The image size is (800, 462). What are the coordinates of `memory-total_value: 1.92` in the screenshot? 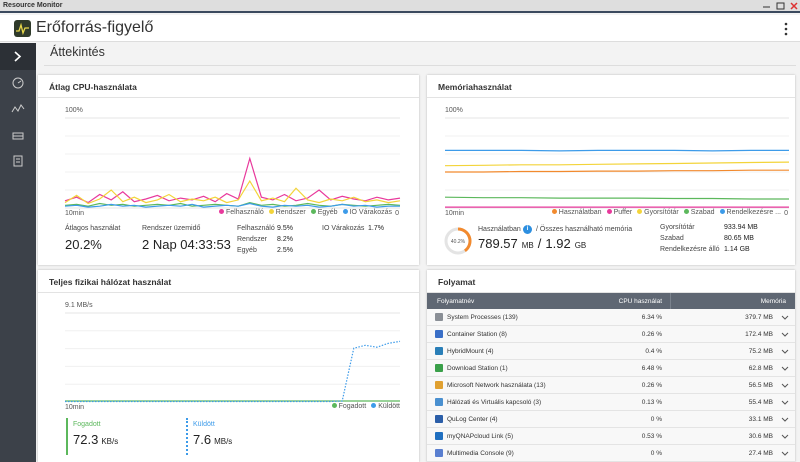 It's located at (558, 243).